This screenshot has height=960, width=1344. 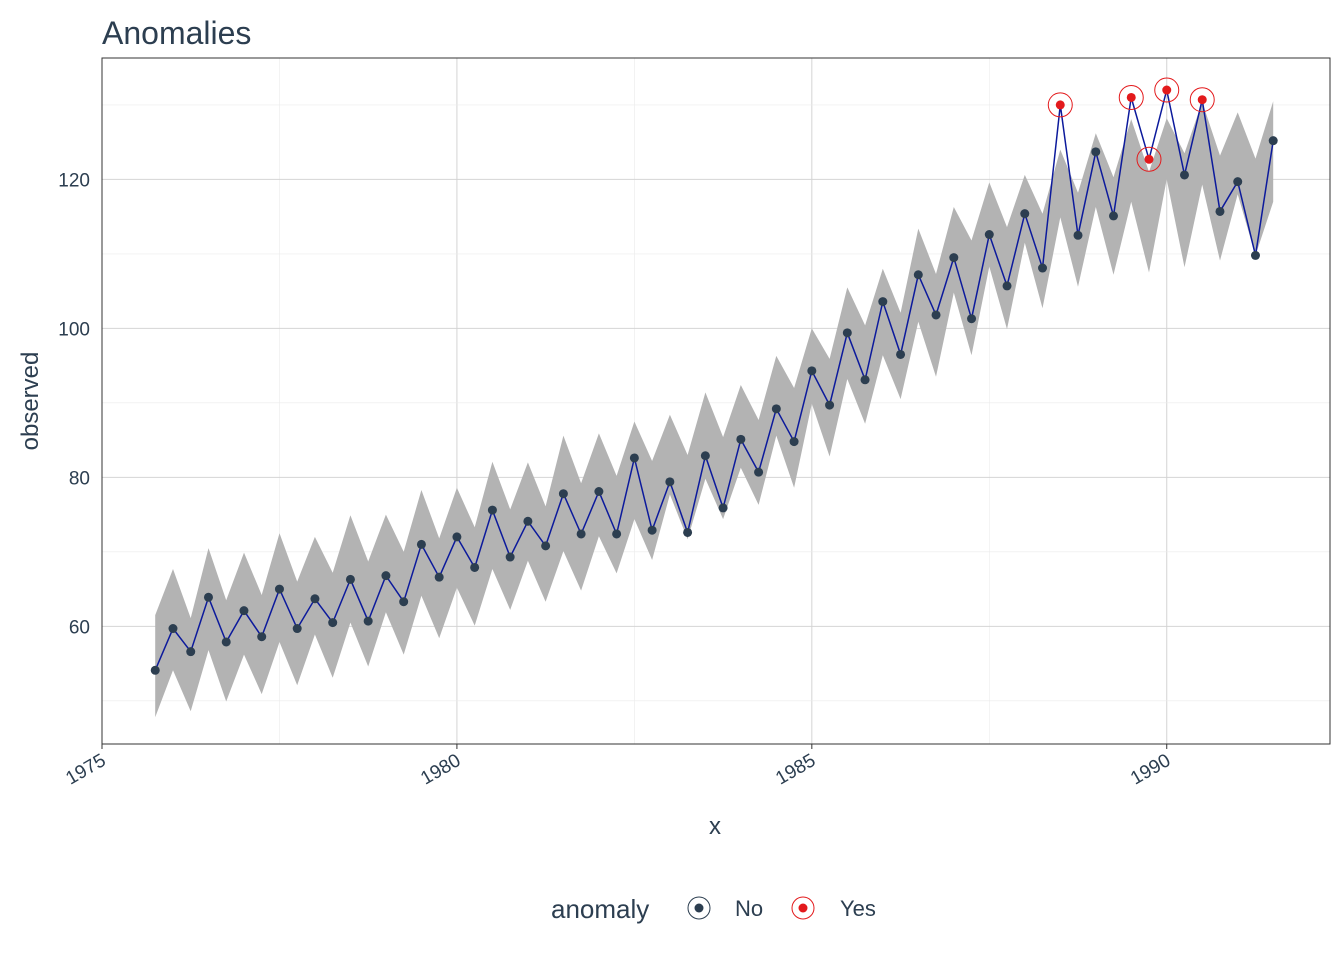 What do you see at coordinates (858, 908) in the screenshot?
I see `legend-label-yes: Yes` at bounding box center [858, 908].